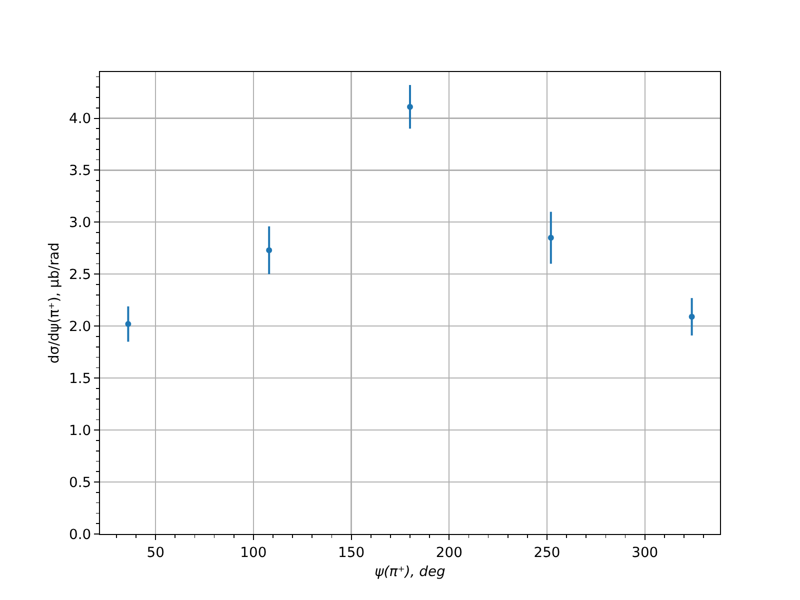  What do you see at coordinates (54, 303) in the screenshot?
I see `y-axis-title: dσ/dψ(π⁺), μb/rad` at bounding box center [54, 303].